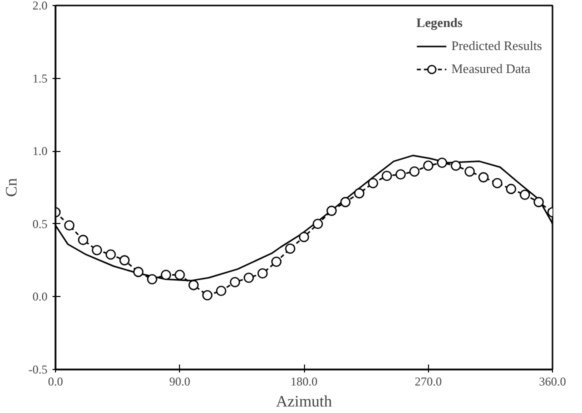 The image size is (582, 413). What do you see at coordinates (40, 297) in the screenshot?
I see `y-tick-label: 0.0` at bounding box center [40, 297].